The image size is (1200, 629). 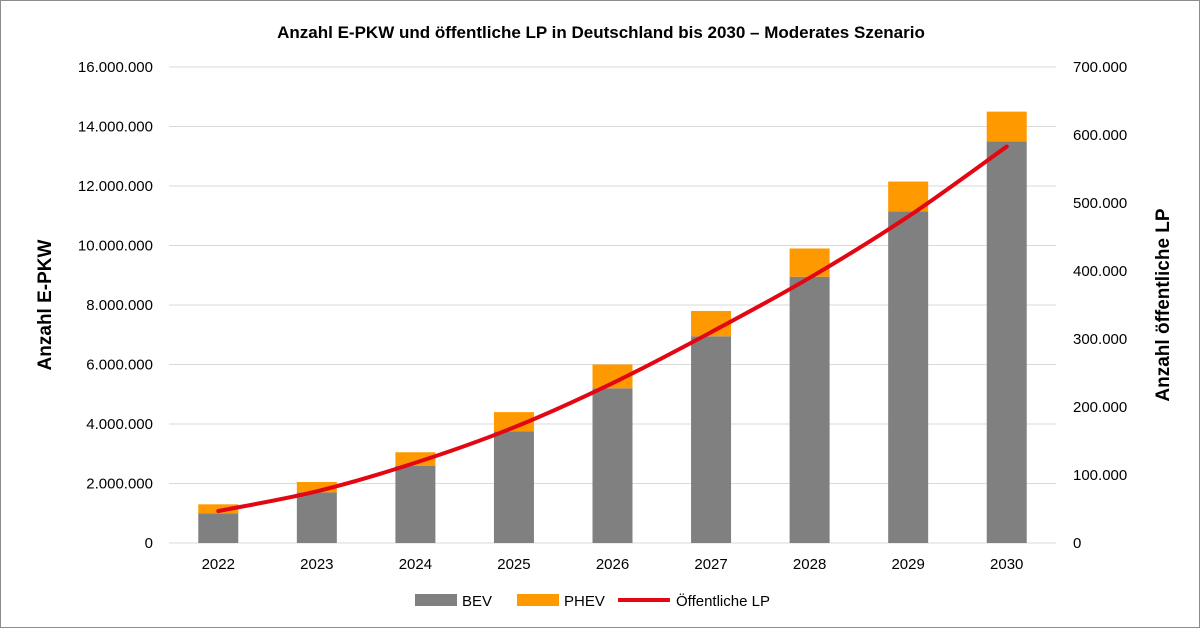 I want to click on bar-bev-2027, so click(x=711, y=439).